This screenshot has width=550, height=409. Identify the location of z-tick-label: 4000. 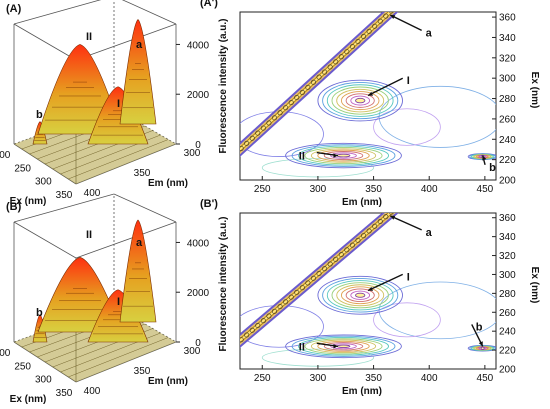
(198, 243).